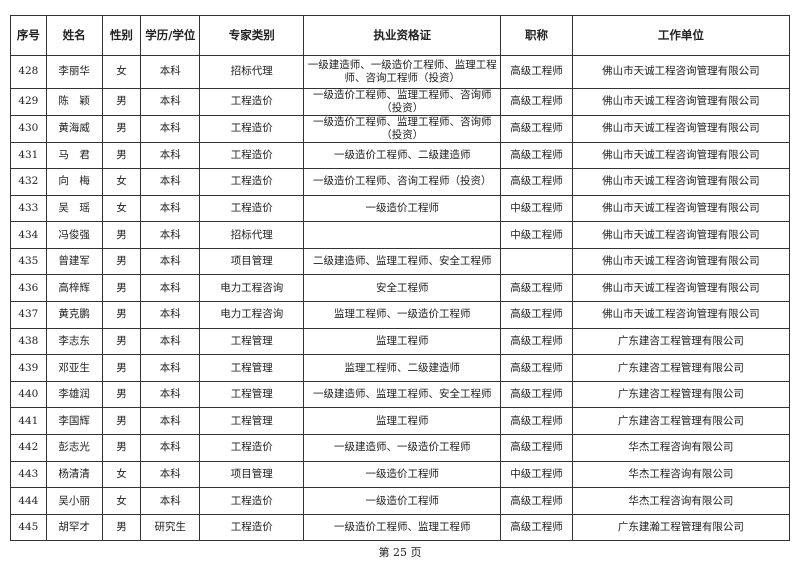 The height and width of the screenshot is (566, 800). What do you see at coordinates (402, 235) in the screenshot?
I see `cell-certificates` at bounding box center [402, 235].